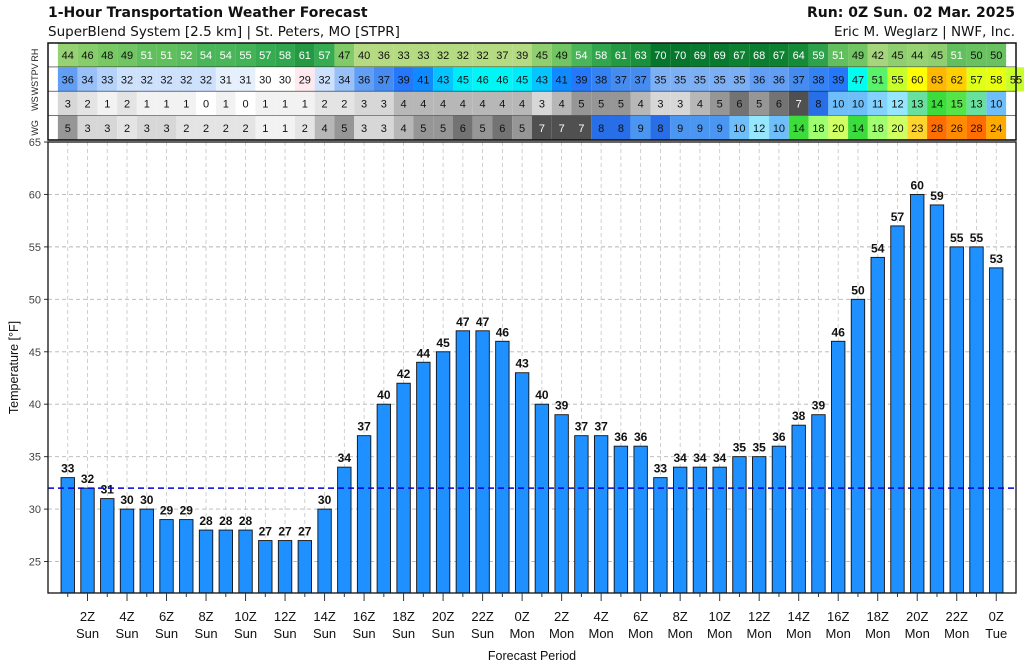 The image size is (1024, 671). I want to click on dewpoint-value: 36, so click(68, 80).